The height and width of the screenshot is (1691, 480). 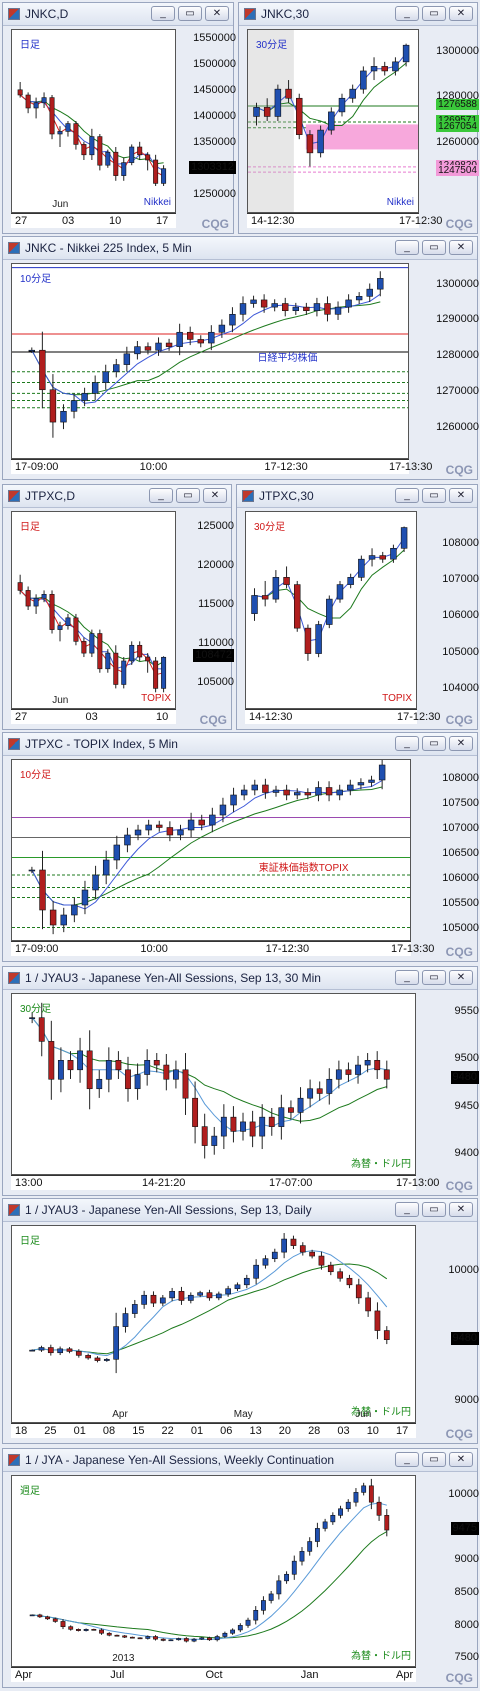 What do you see at coordinates (444, 361) in the screenshot?
I see `price-axis: 1300000 1290000 1280000 1270000 1260000` at bounding box center [444, 361].